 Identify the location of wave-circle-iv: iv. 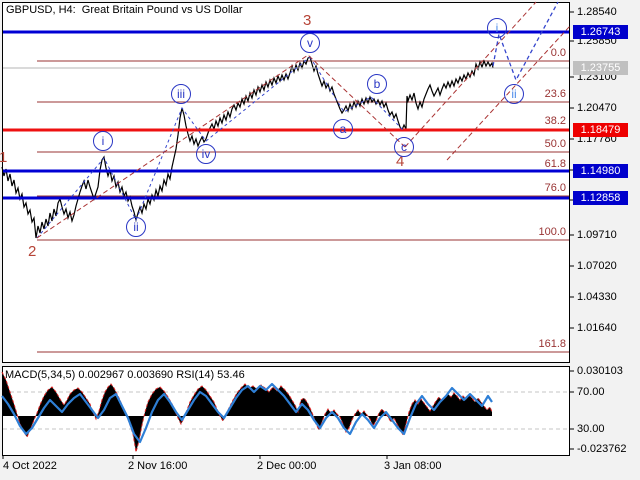
(206, 154).